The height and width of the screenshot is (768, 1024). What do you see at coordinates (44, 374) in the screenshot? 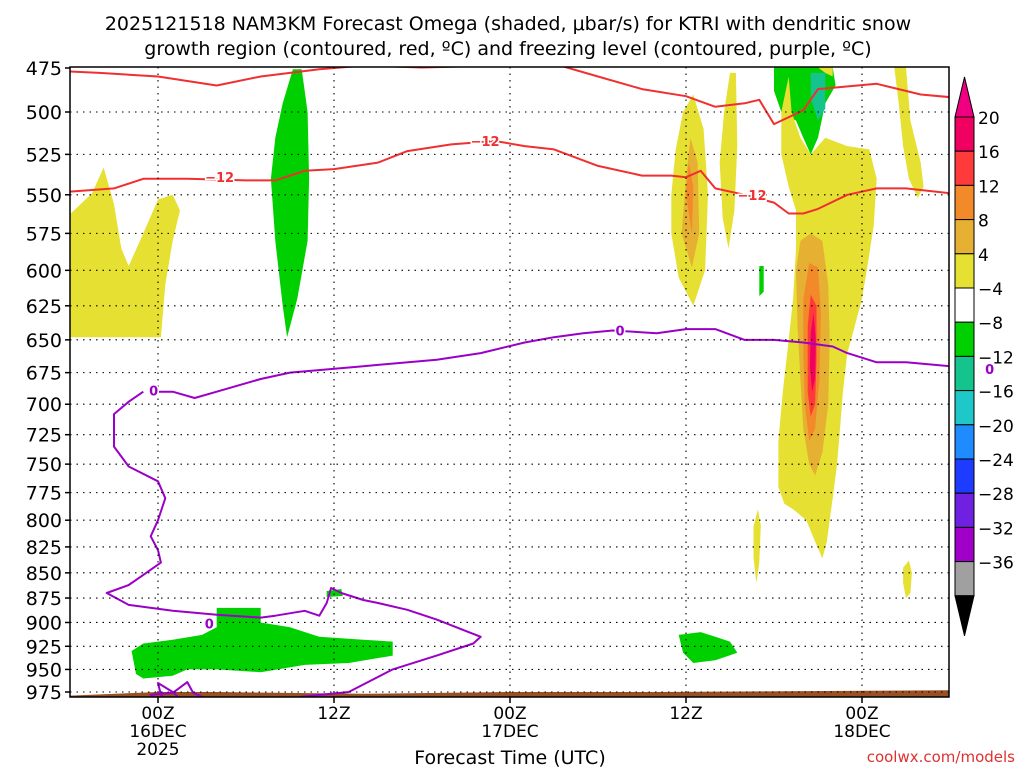
I see `y-tick-label: 675` at bounding box center [44, 374].